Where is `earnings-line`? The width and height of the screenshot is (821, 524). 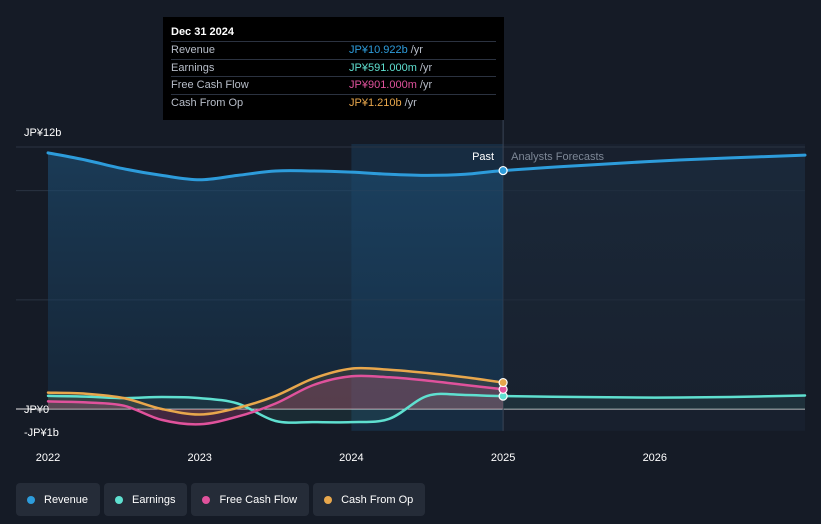 earnings-line is located at coordinates (426, 408).